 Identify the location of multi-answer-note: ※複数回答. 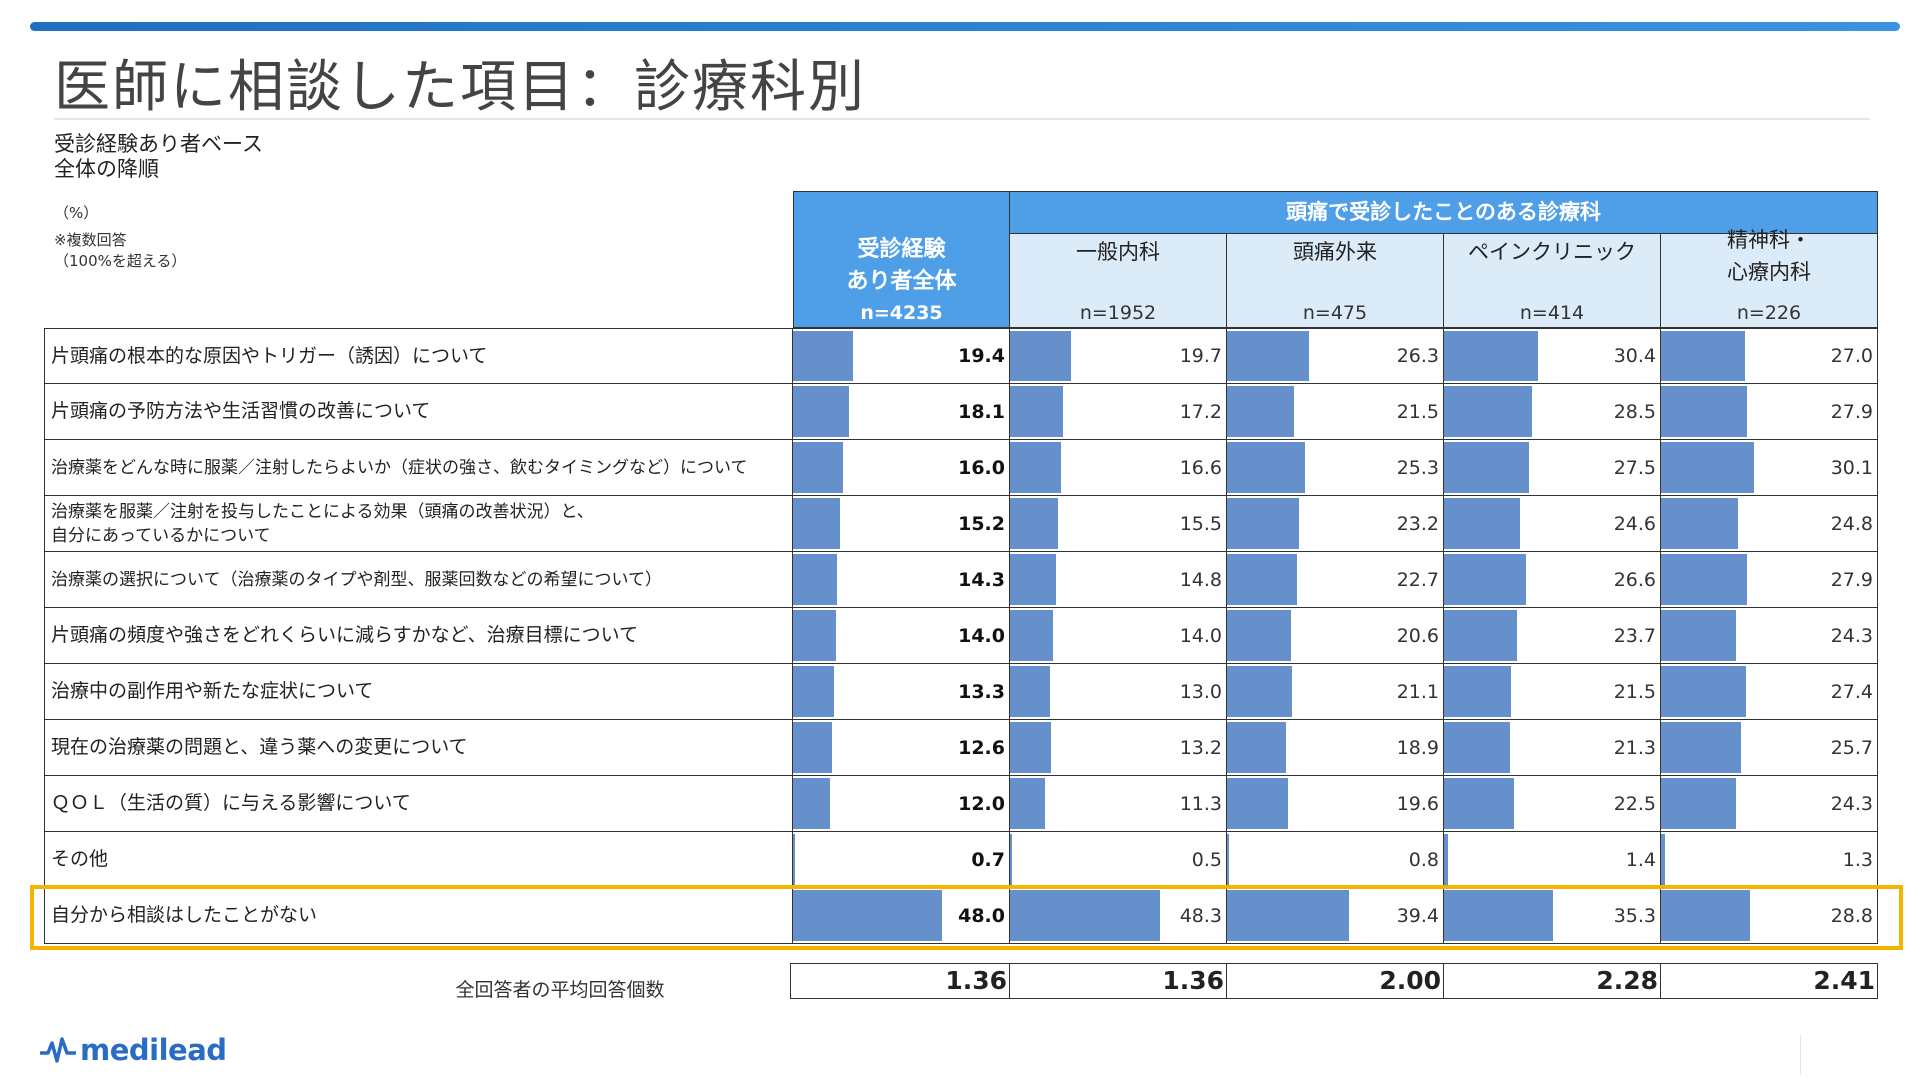
(90, 240).